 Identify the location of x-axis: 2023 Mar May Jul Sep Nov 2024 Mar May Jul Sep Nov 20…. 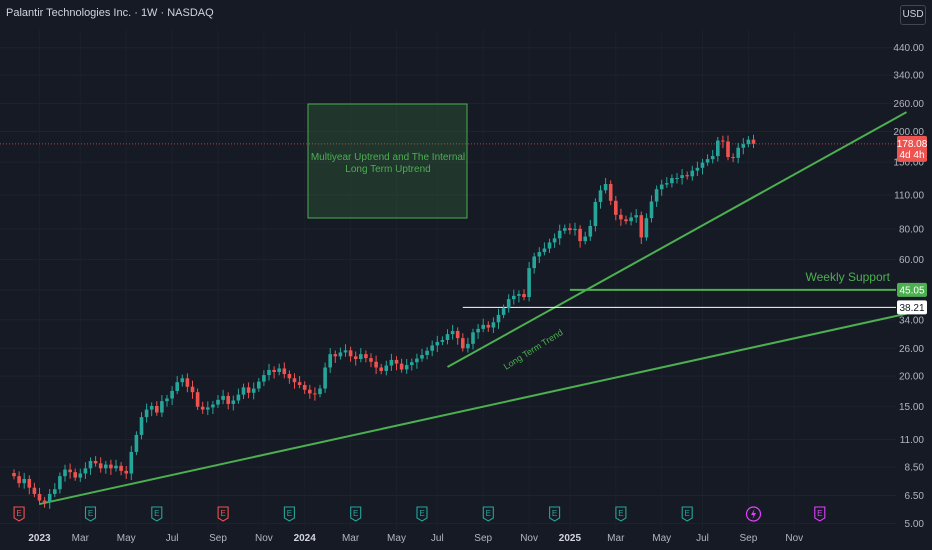
(415, 538).